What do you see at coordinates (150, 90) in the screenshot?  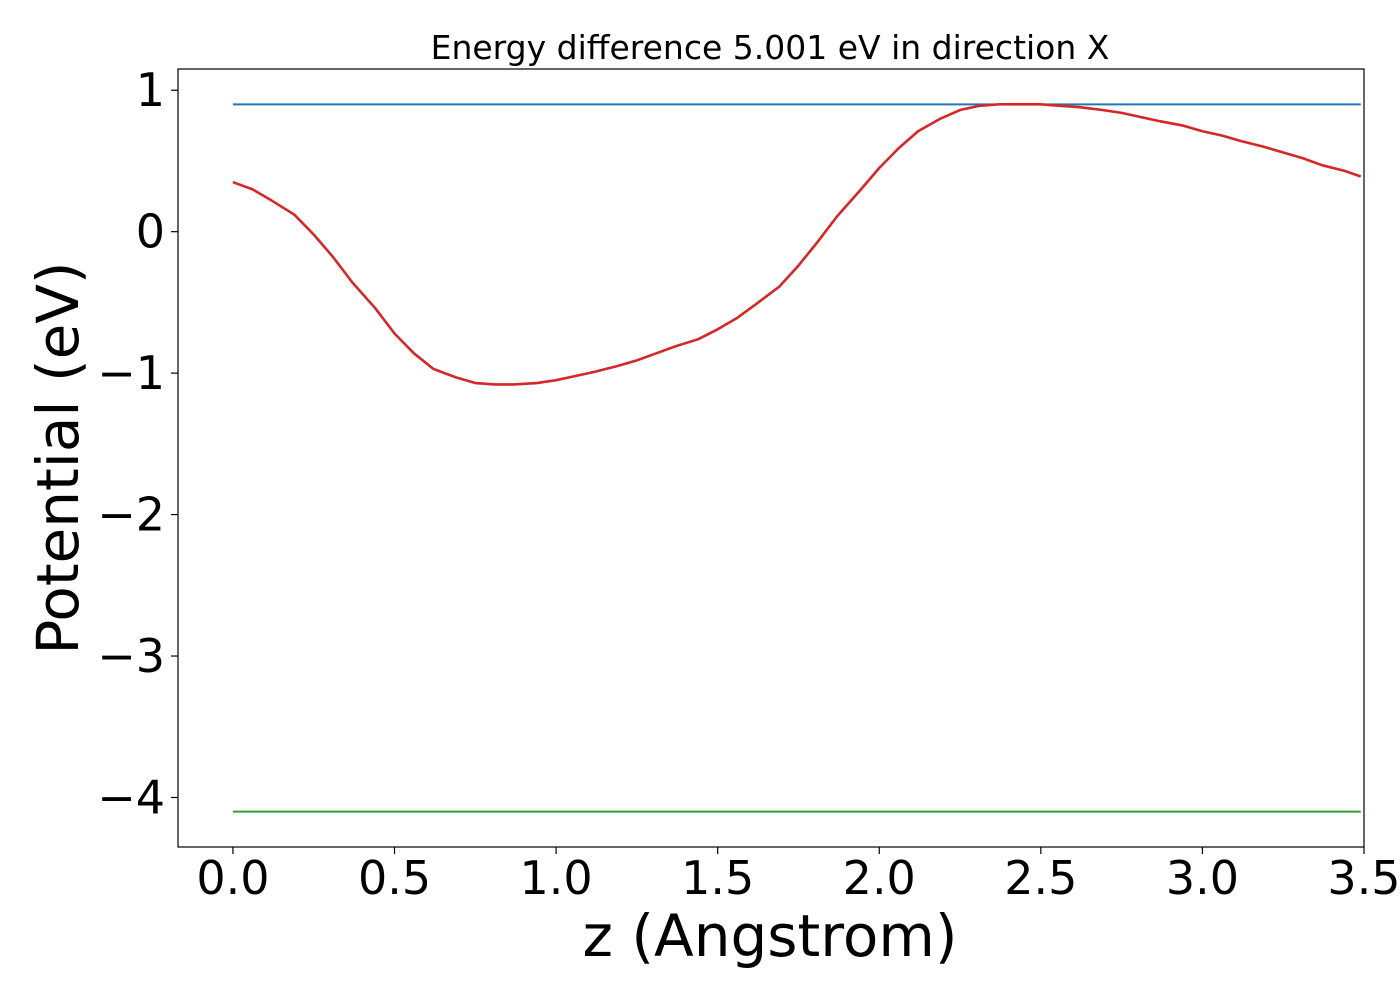 I see `y-tick-label: 1` at bounding box center [150, 90].